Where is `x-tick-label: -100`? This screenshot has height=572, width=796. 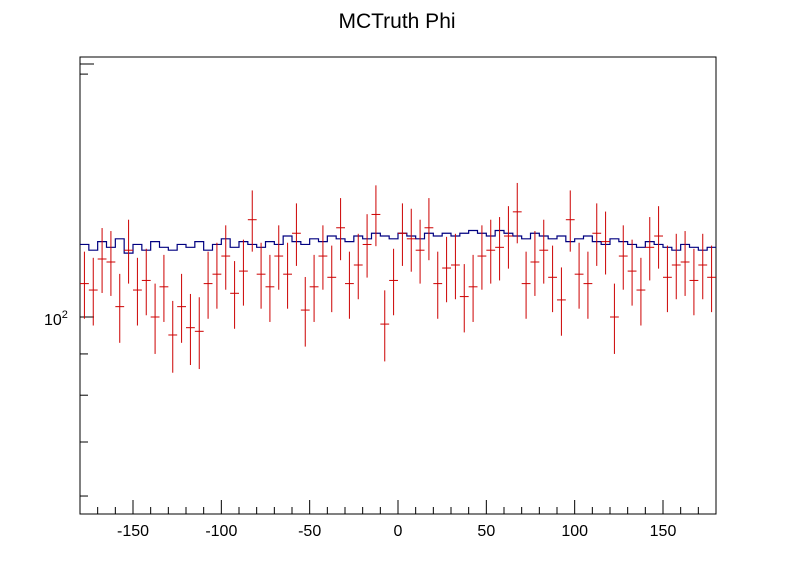 x-tick-label: -100 is located at coordinates (221, 531).